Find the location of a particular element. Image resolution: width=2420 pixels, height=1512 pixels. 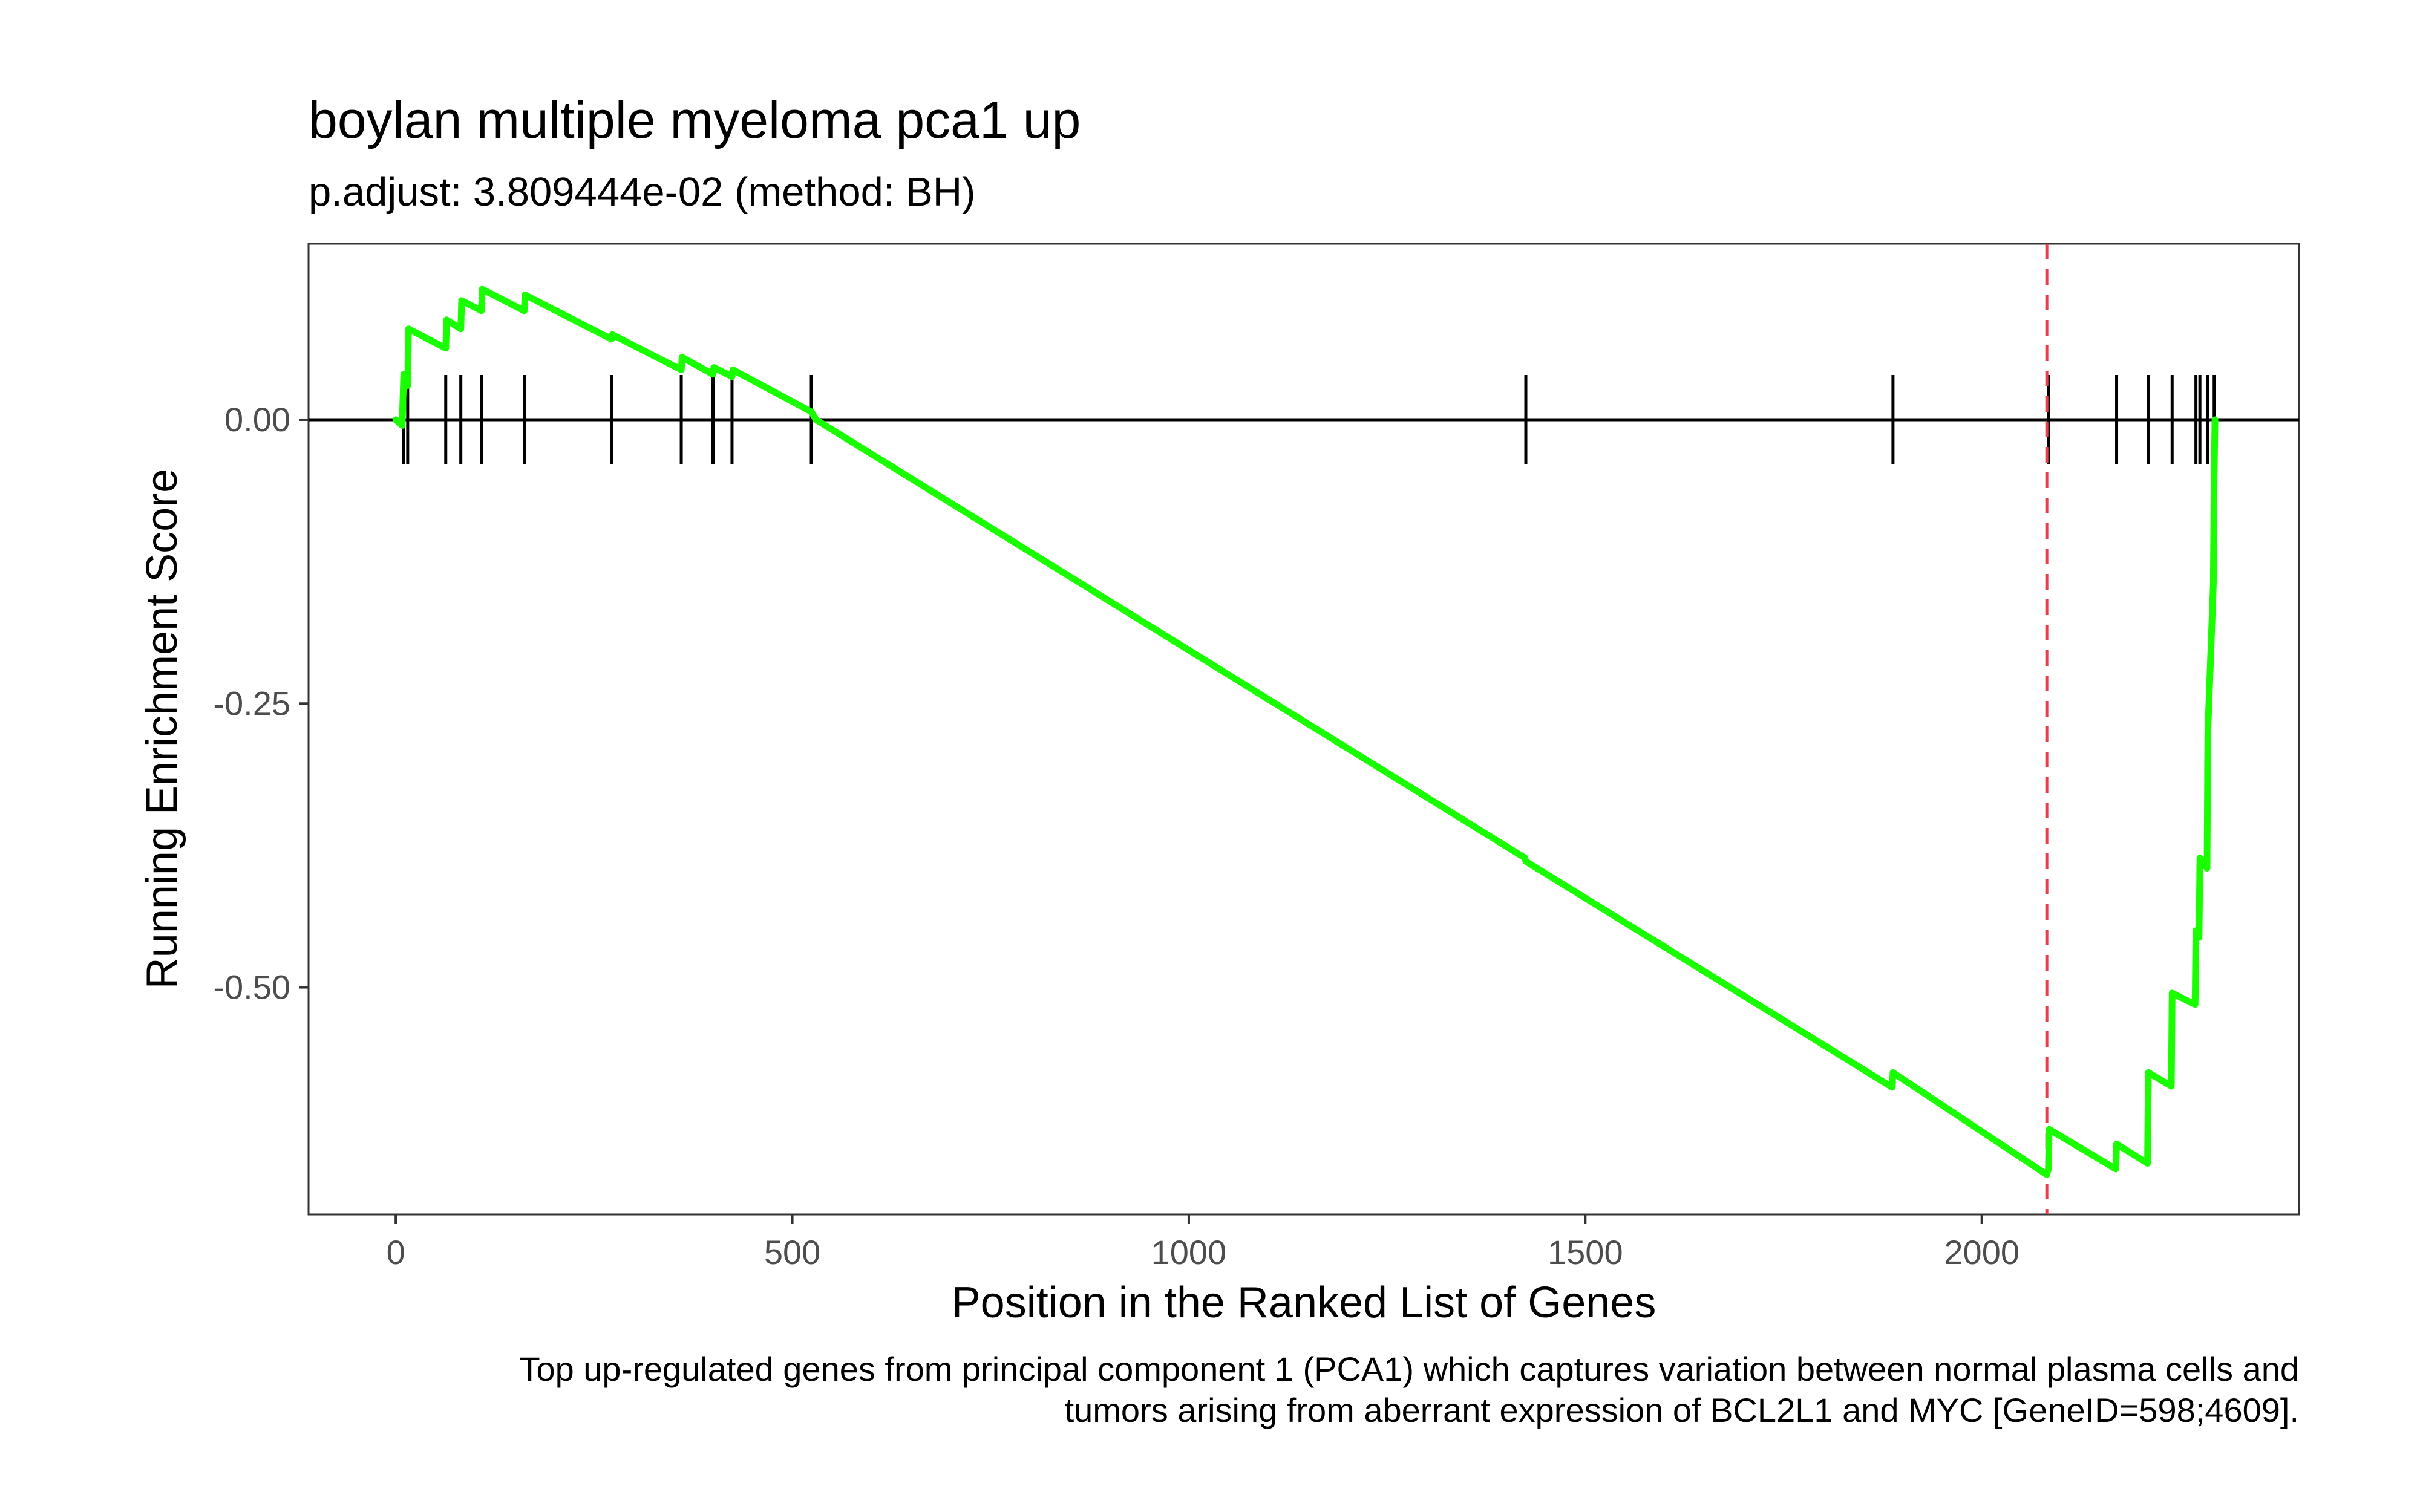

y-axis: 0.00 -0.25 -0.50 is located at coordinates (261, 703).